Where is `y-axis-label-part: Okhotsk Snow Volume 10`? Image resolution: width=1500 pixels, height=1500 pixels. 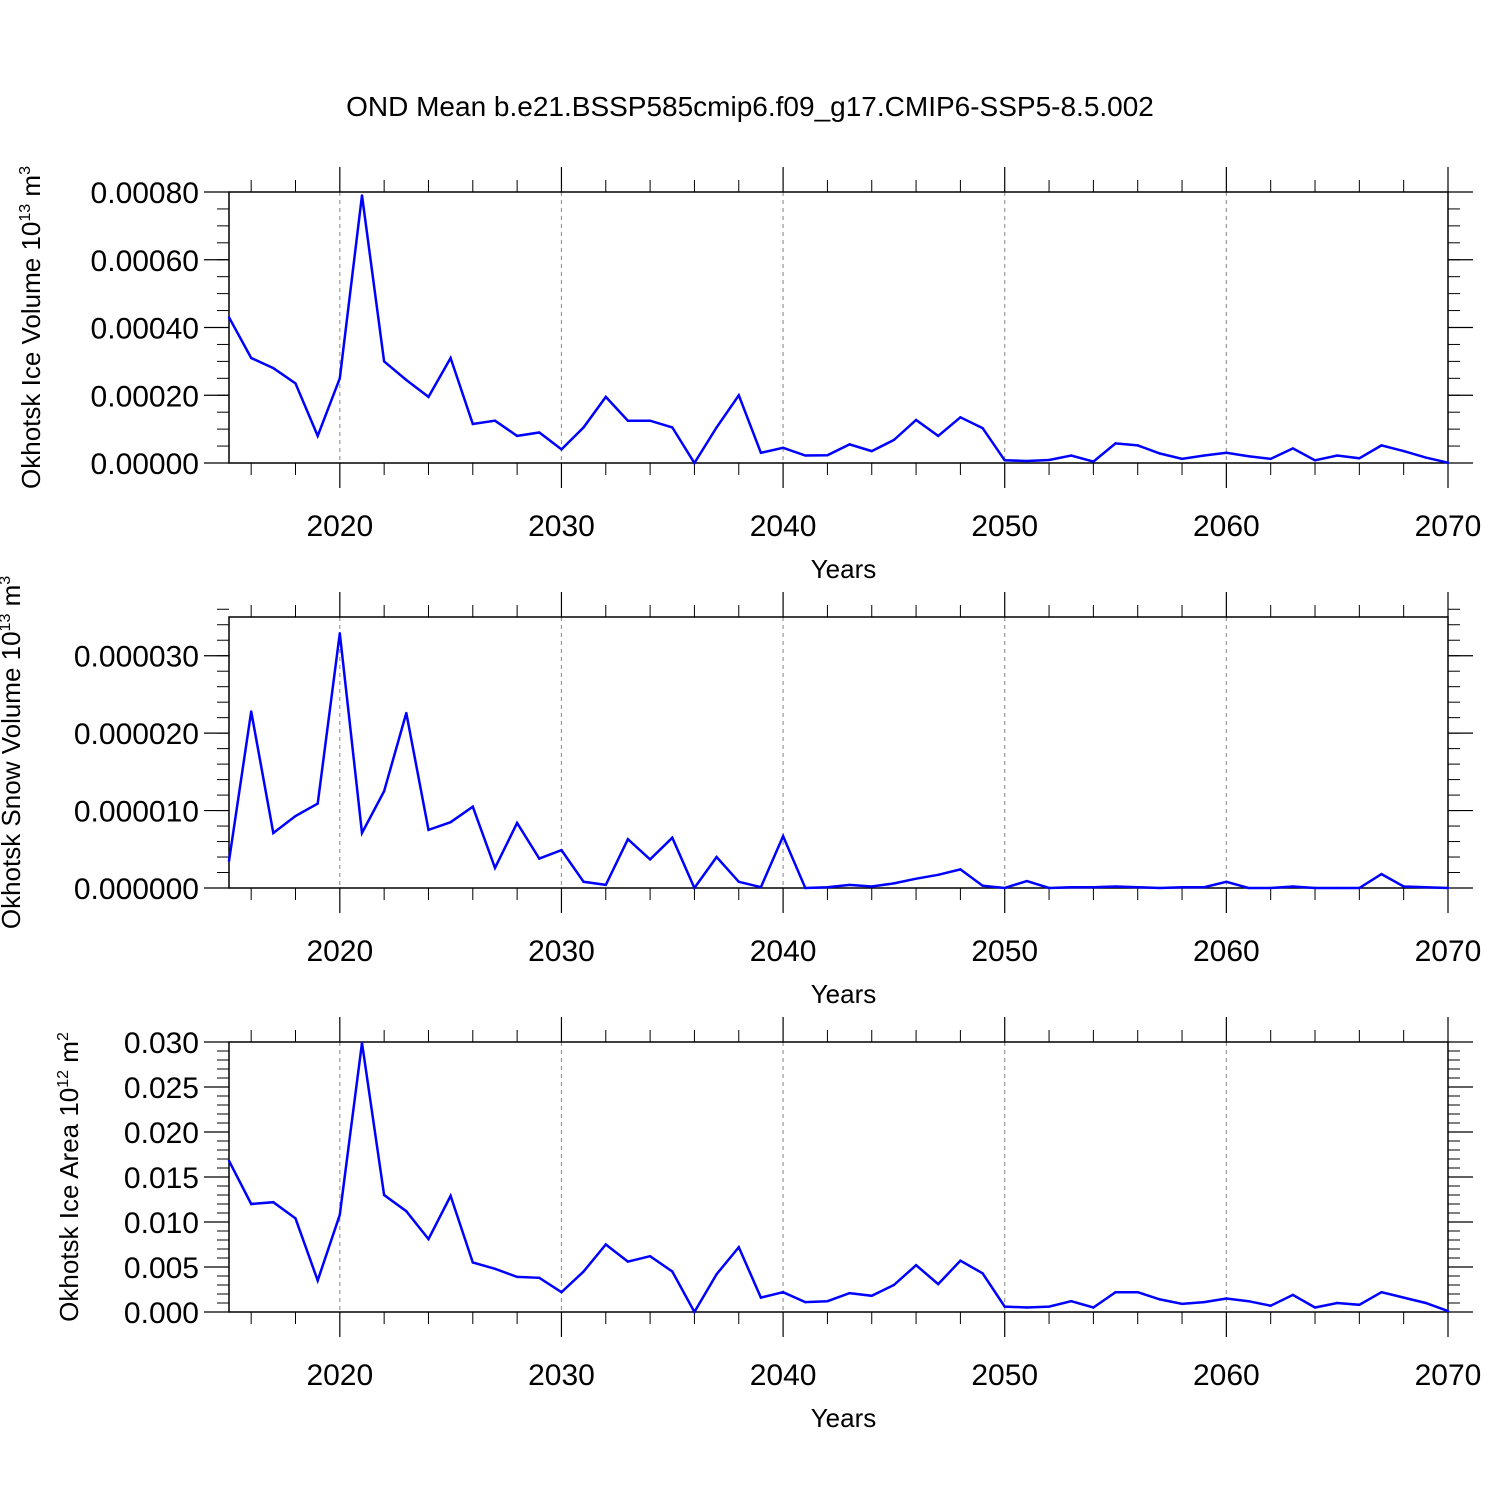 y-axis-label-part: Okhotsk Snow Volume 10 is located at coordinates (13, 780).